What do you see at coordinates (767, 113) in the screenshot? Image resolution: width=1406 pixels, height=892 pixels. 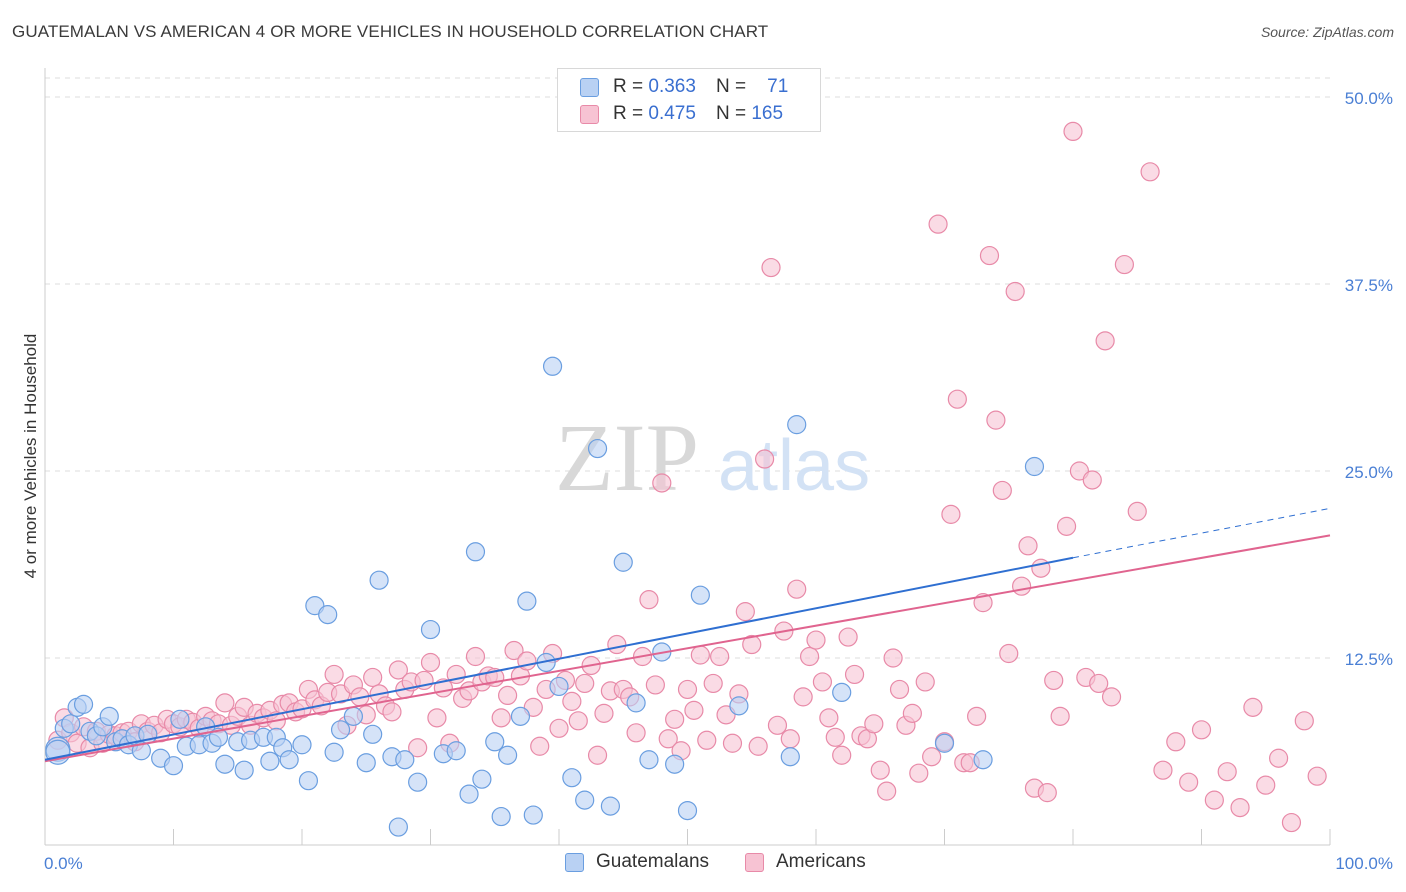 I see `n-value: 165` at bounding box center [767, 113].